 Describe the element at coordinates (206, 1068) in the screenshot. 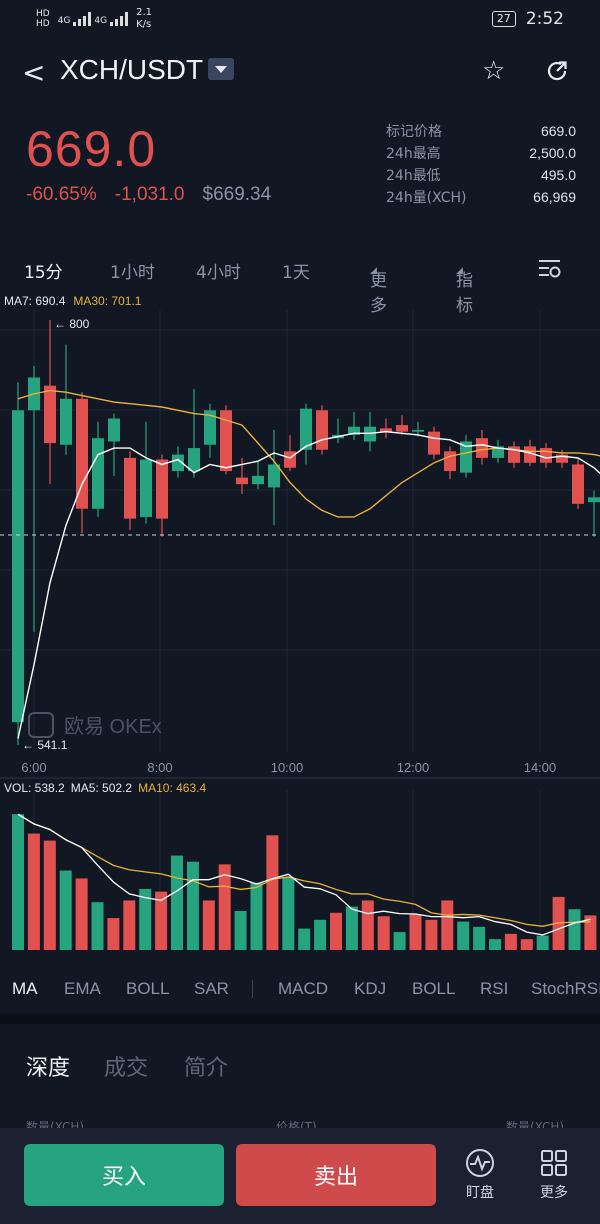

I see `tab-info: 简介` at that location.